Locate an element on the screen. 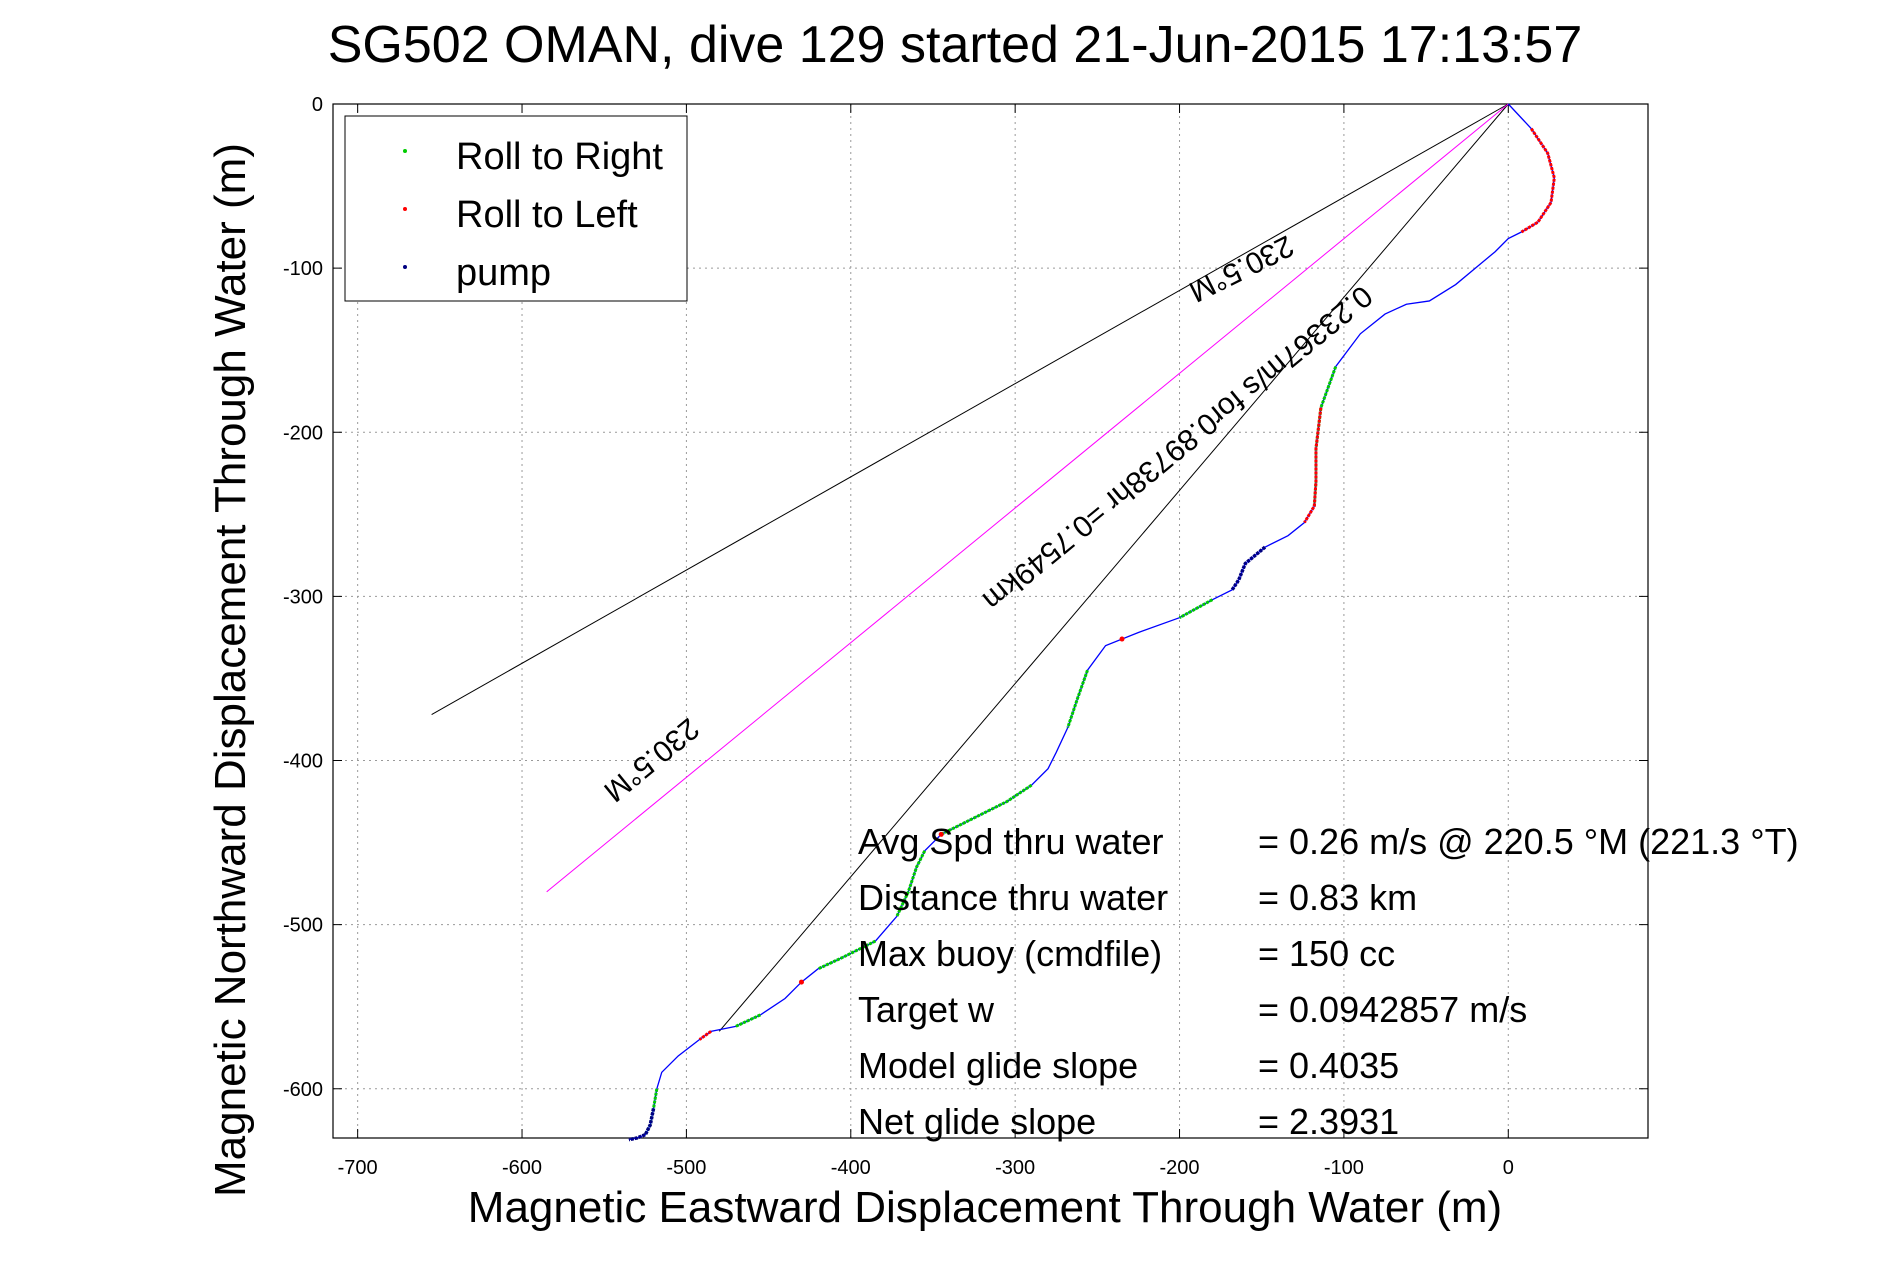 This screenshot has height=1262, width=1891. annotation-label-2: Max buoy (cmdfile) is located at coordinates (1010, 953).